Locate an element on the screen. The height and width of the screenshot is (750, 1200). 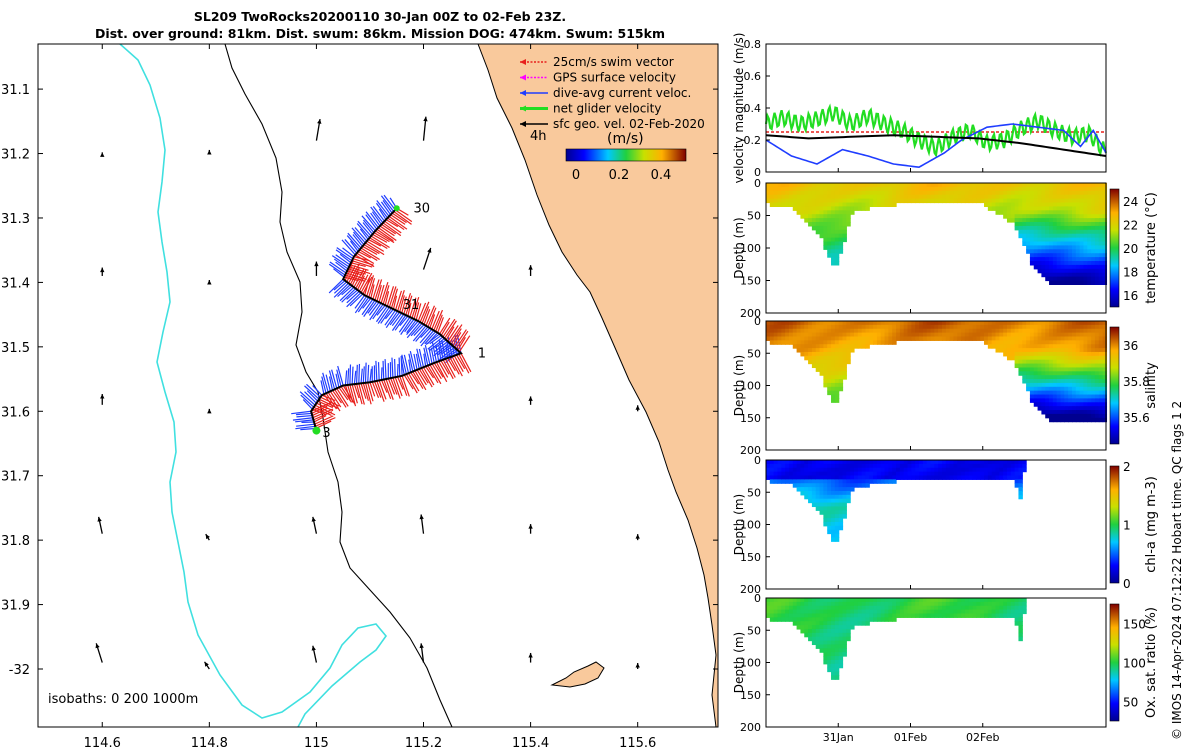
dive-avg-current-vectors is located at coordinates (376, 312).